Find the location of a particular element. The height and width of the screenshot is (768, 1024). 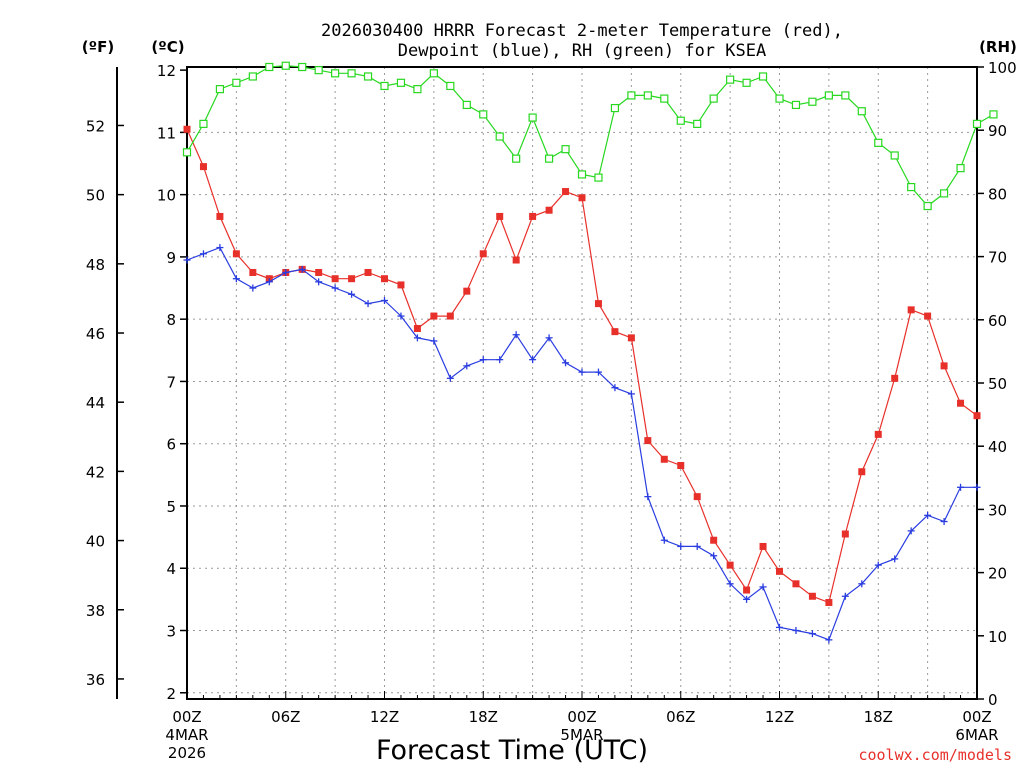

fahrenheit-tick-label: 52 is located at coordinates (95, 126).